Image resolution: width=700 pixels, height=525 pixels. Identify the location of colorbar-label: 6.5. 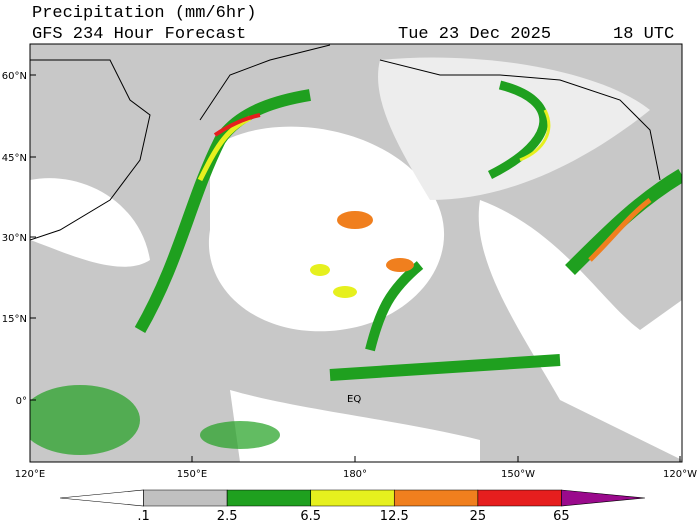
(310, 516).